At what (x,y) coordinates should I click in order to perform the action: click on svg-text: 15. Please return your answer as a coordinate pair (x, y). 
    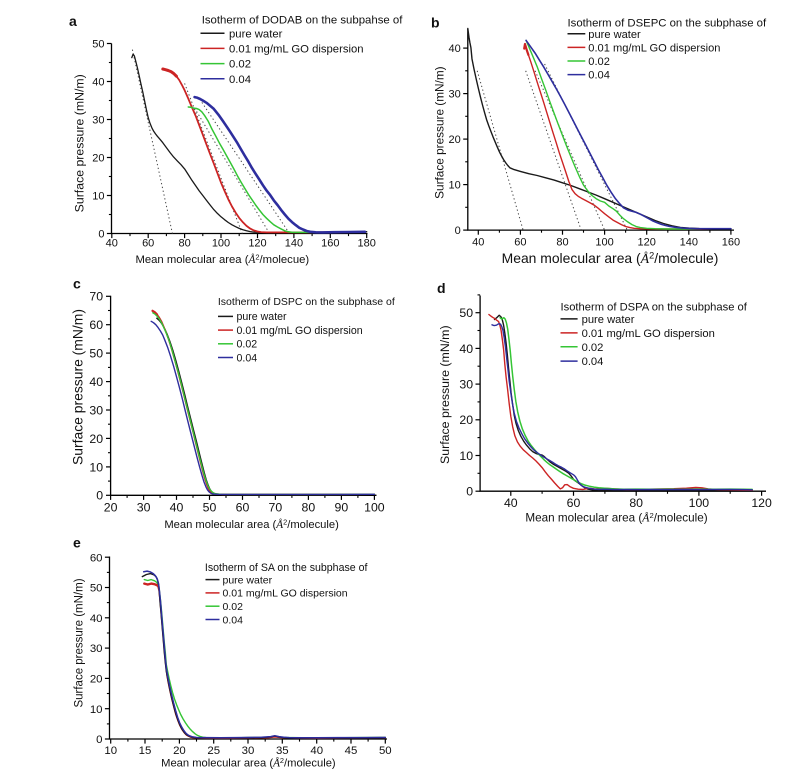
    Looking at the image, I should click on (145, 751).